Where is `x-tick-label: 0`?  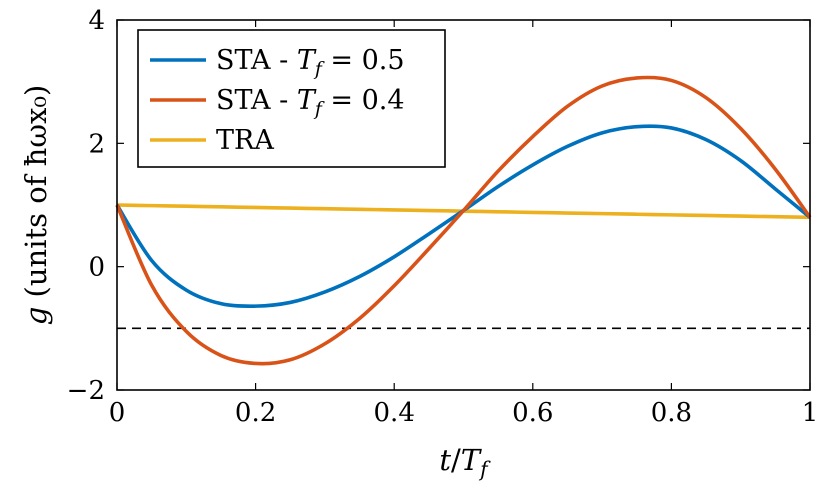 x-tick-label: 0 is located at coordinates (117, 413).